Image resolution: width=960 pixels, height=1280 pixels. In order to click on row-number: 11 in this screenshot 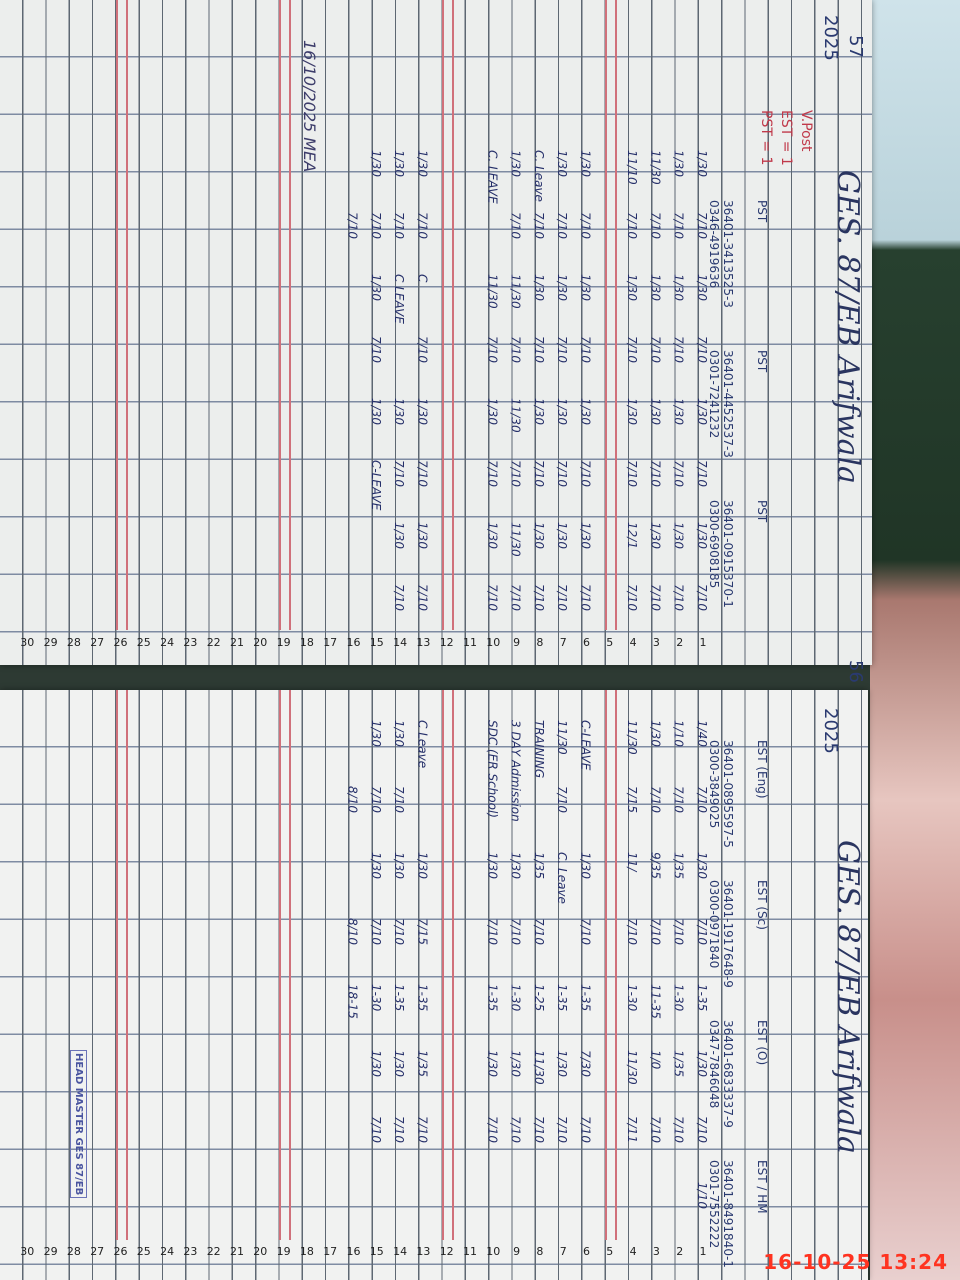, I will do `click(470, 1251)`.